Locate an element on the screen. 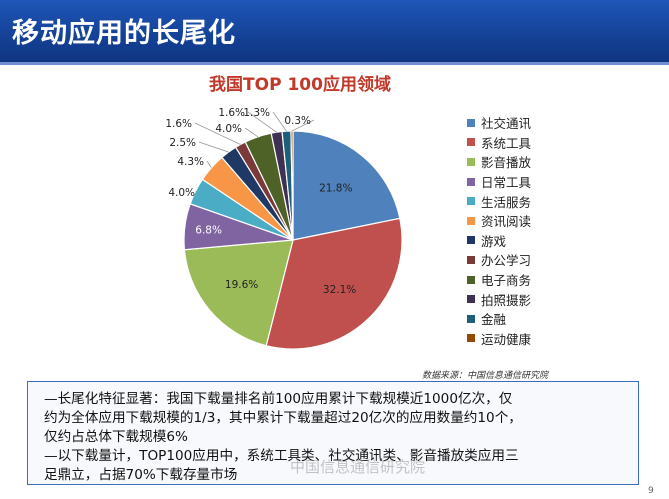 Image resolution: width=669 pixels, height=499 pixels. note-line: —以下载量计，TOP100应用中，系统工具类、社交通讯类、影音播放类应用三 is located at coordinates (281, 456).